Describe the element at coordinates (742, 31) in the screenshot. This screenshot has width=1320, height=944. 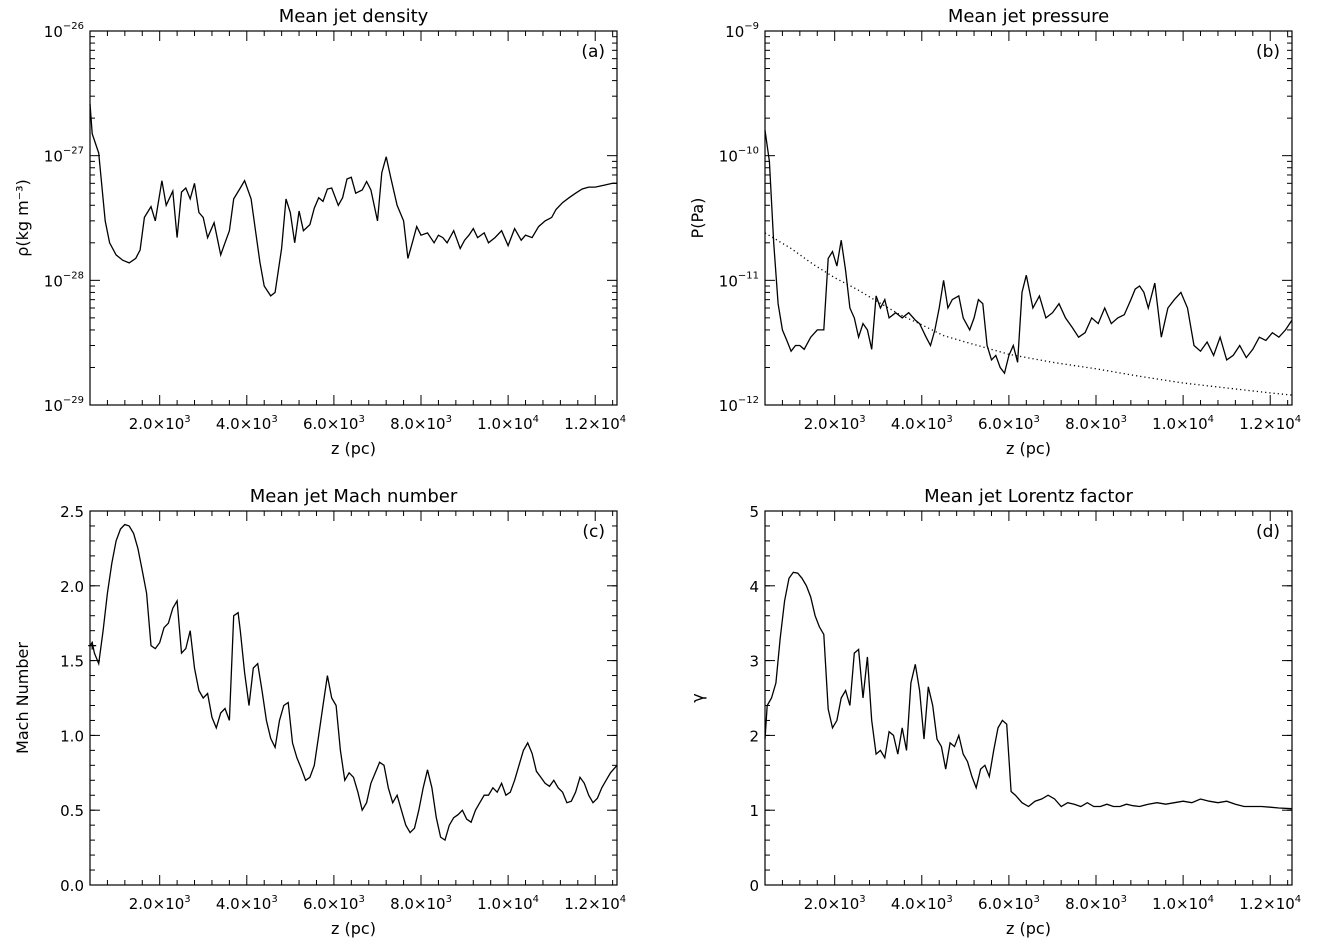
I see `y-tick-label: 10−9` at that location.